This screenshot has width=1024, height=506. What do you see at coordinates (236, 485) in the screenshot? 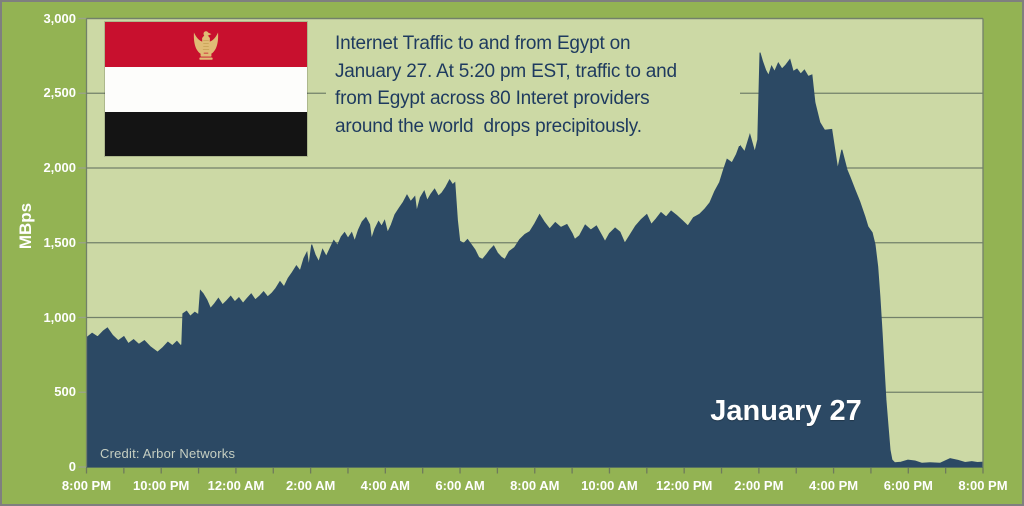
I see `x-tick-label-2: 12:00 AM` at bounding box center [236, 485].